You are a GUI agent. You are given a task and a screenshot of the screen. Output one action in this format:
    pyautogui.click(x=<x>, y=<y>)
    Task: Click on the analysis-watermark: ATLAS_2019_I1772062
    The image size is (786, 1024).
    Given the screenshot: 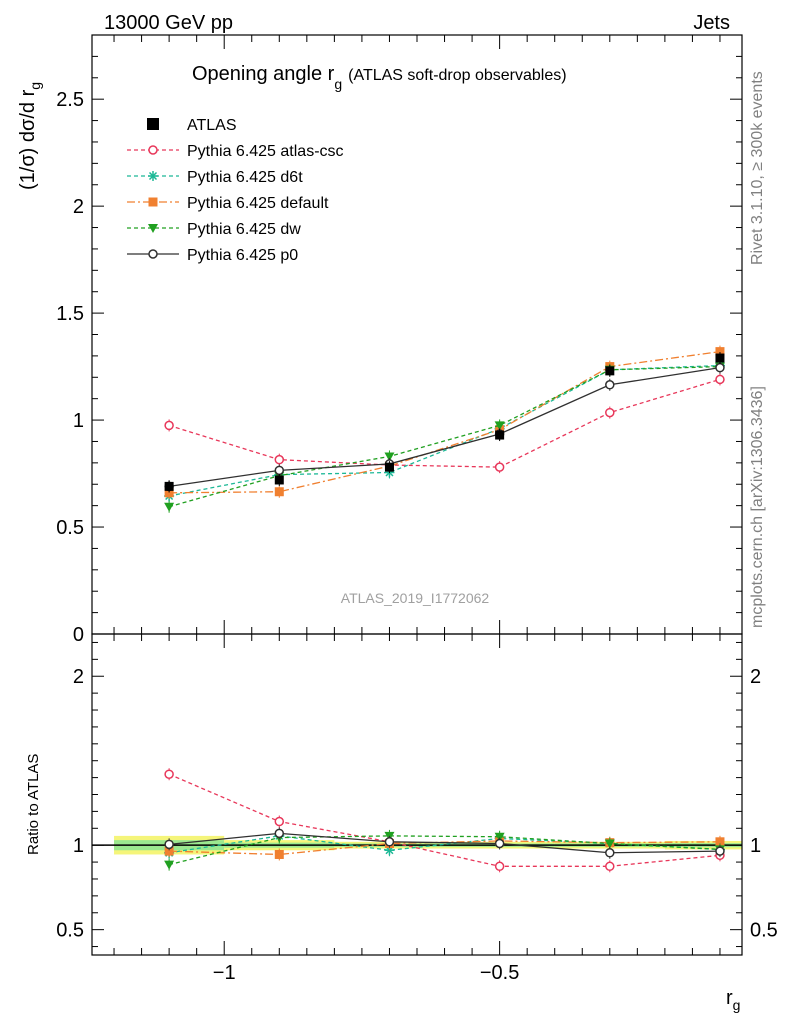 What is the action you would take?
    pyautogui.click(x=415, y=598)
    